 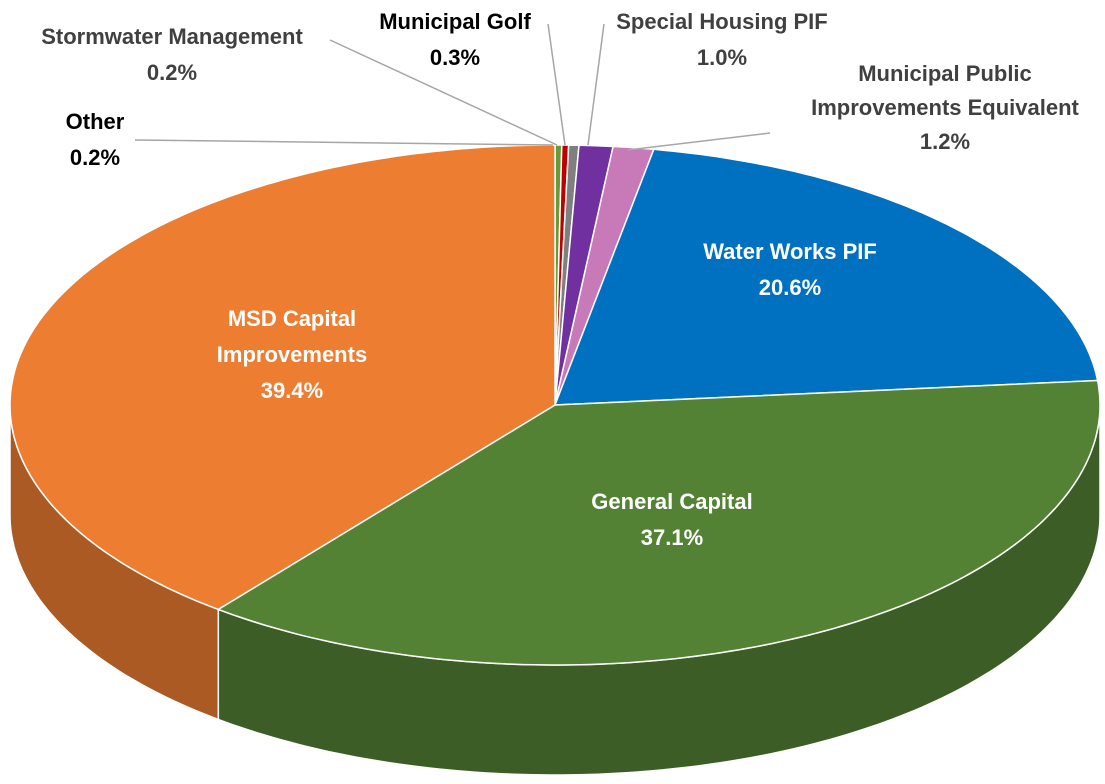 I want to click on category-label: Other, so click(x=95, y=121).